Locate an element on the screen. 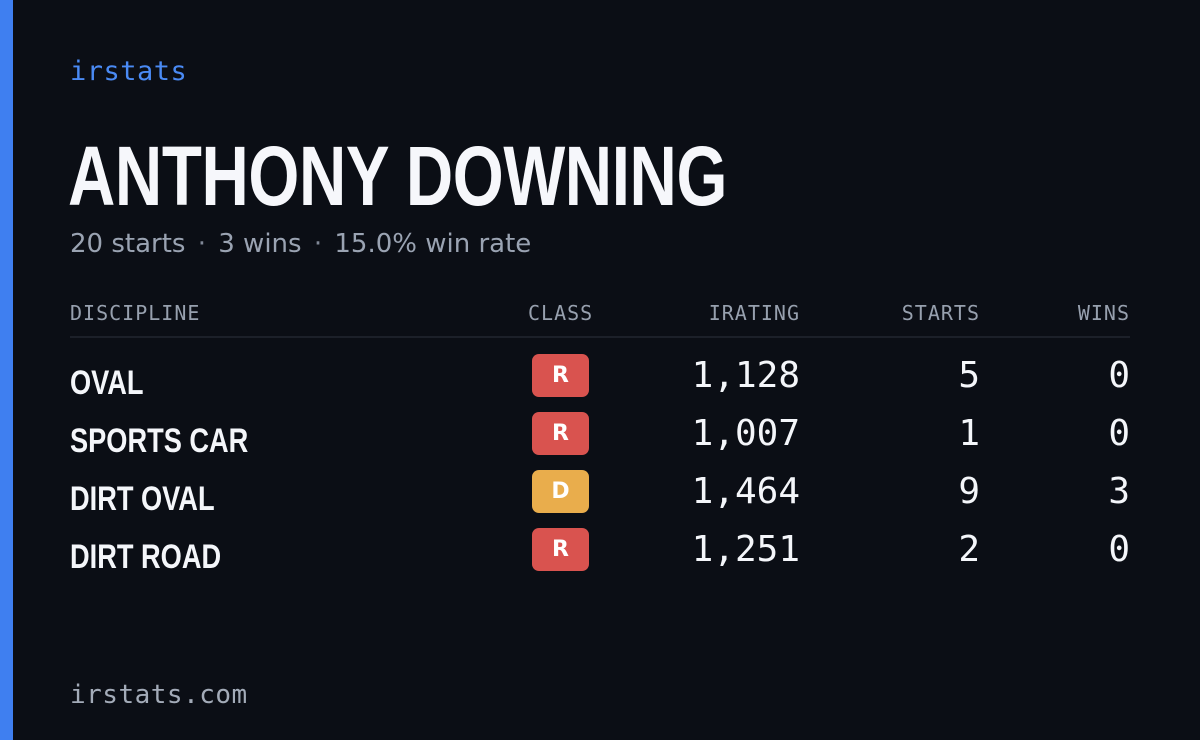 The width and height of the screenshot is (1200, 740). starts-value: 2 is located at coordinates (969, 549).